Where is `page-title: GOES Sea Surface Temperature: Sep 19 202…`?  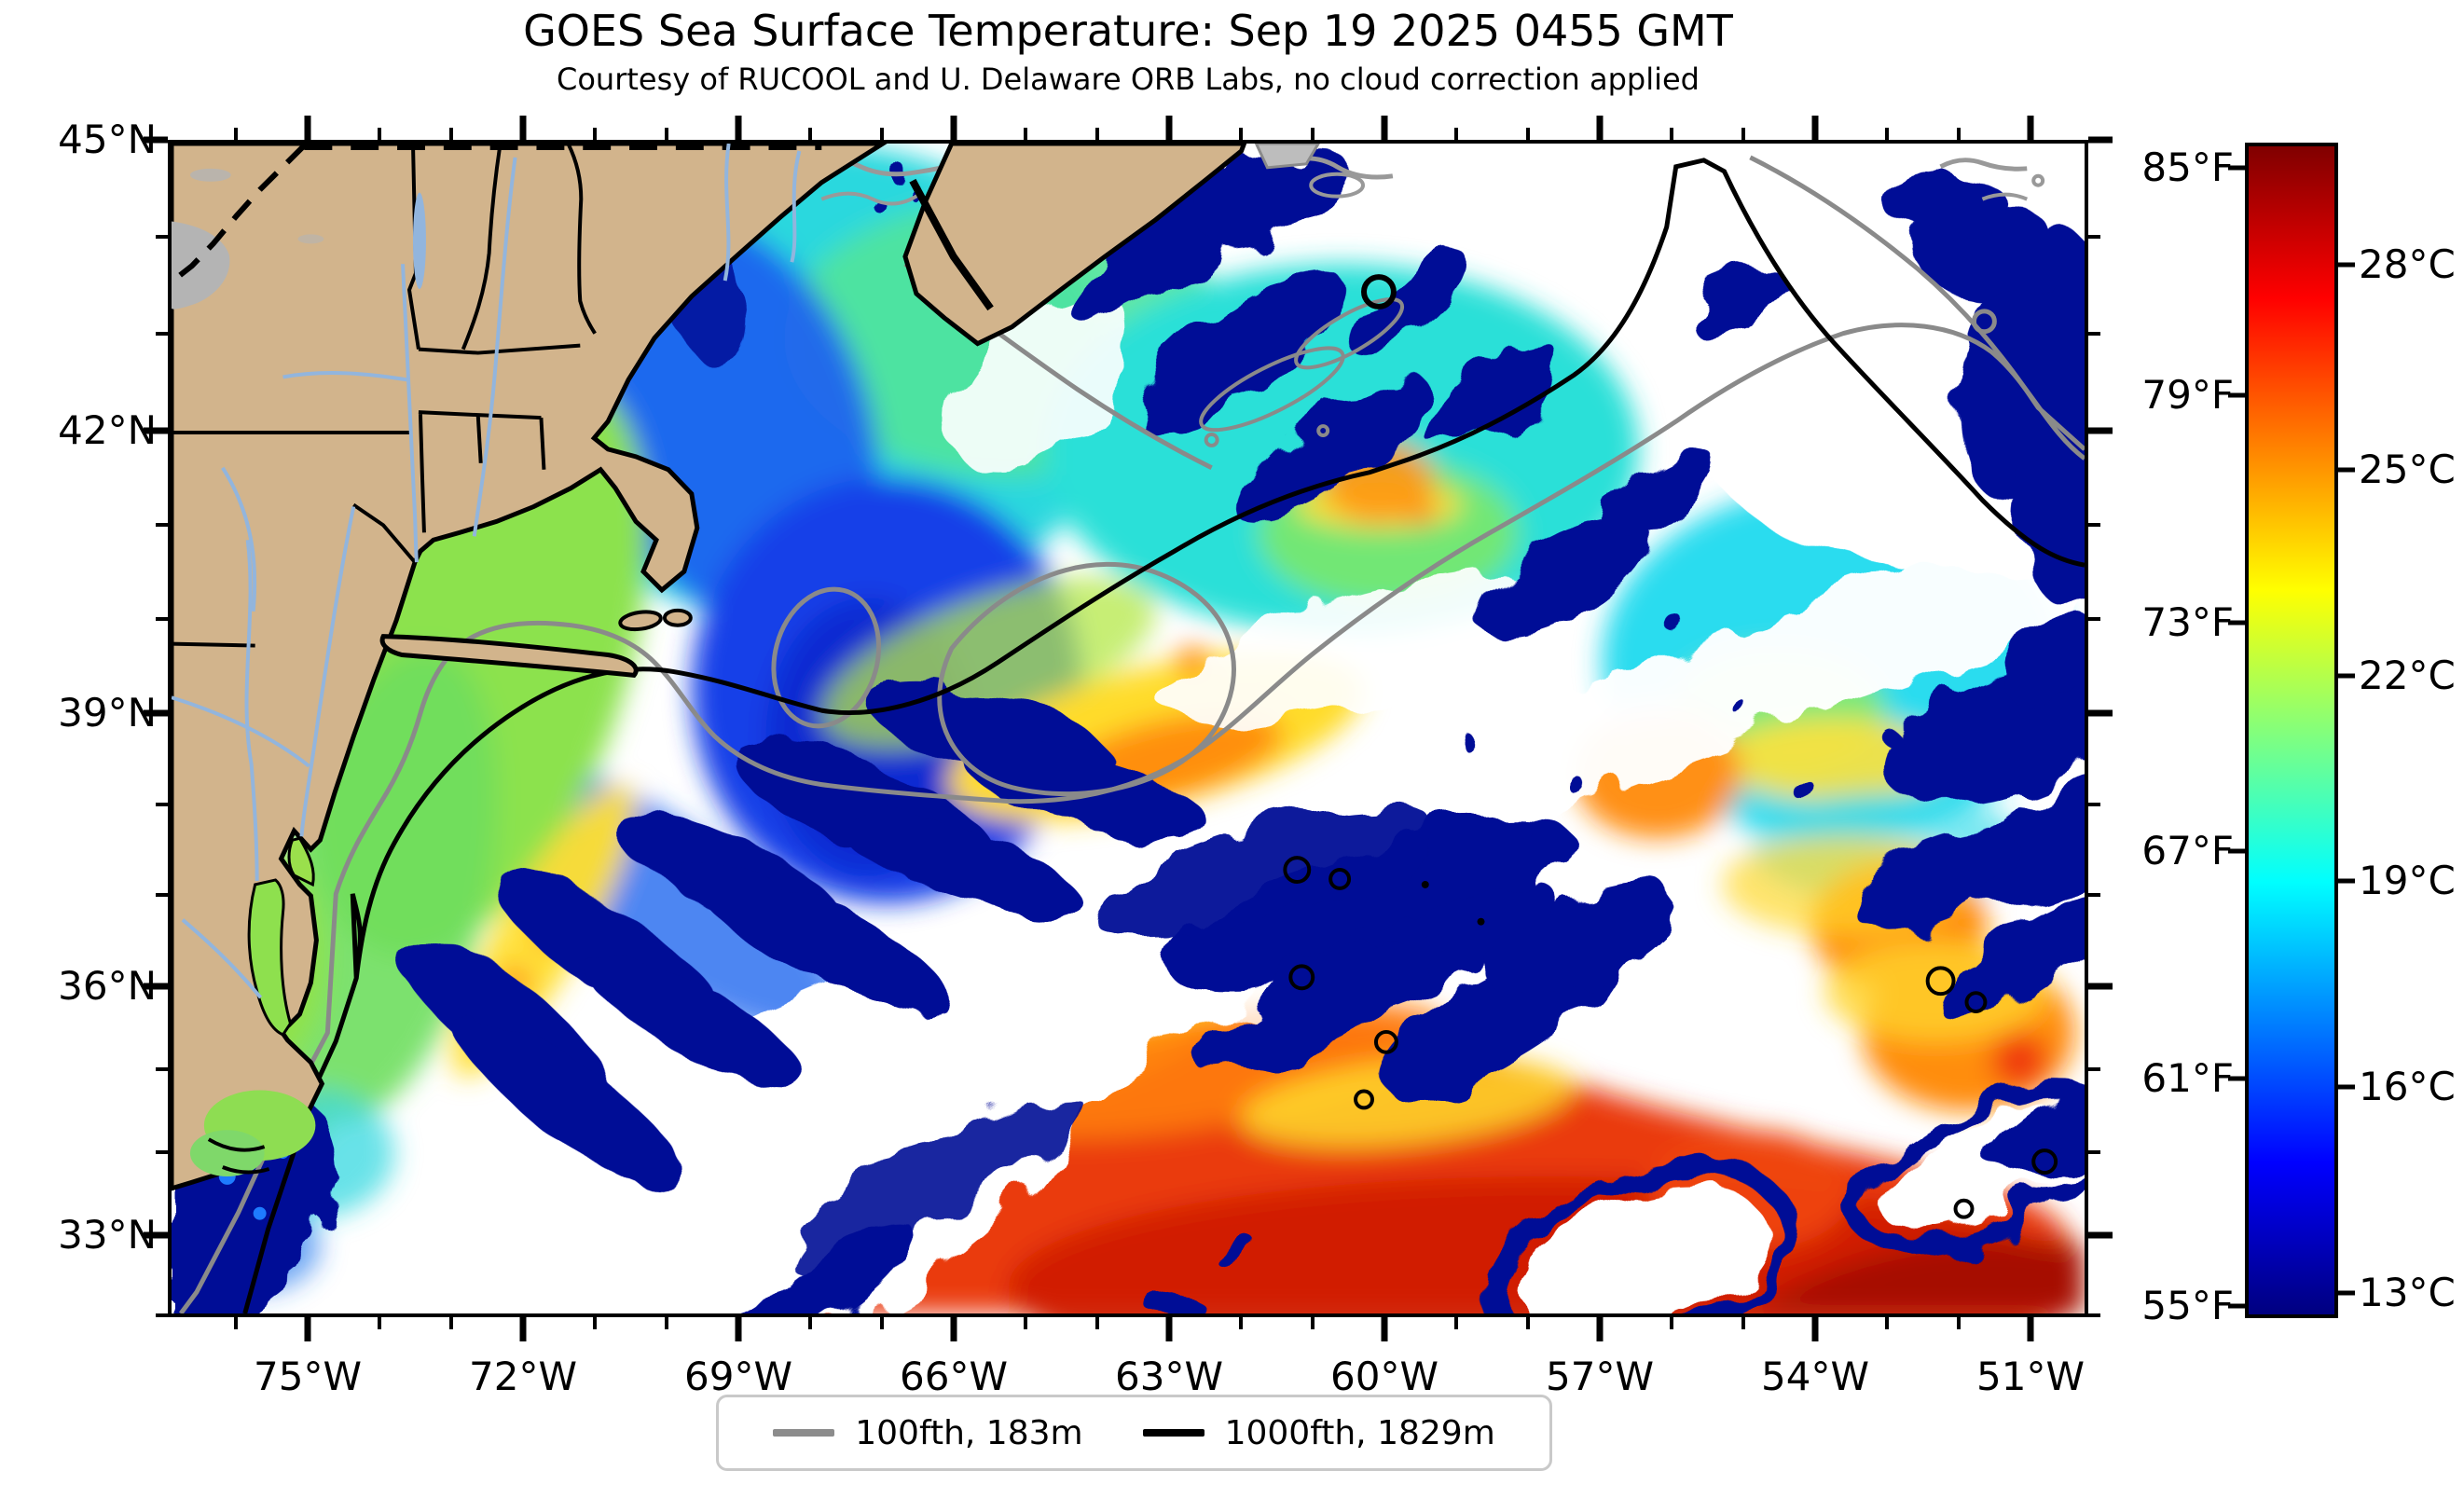
page-title: GOES Sea Surface Temperature: Sep 19 202… is located at coordinates (1128, 31).